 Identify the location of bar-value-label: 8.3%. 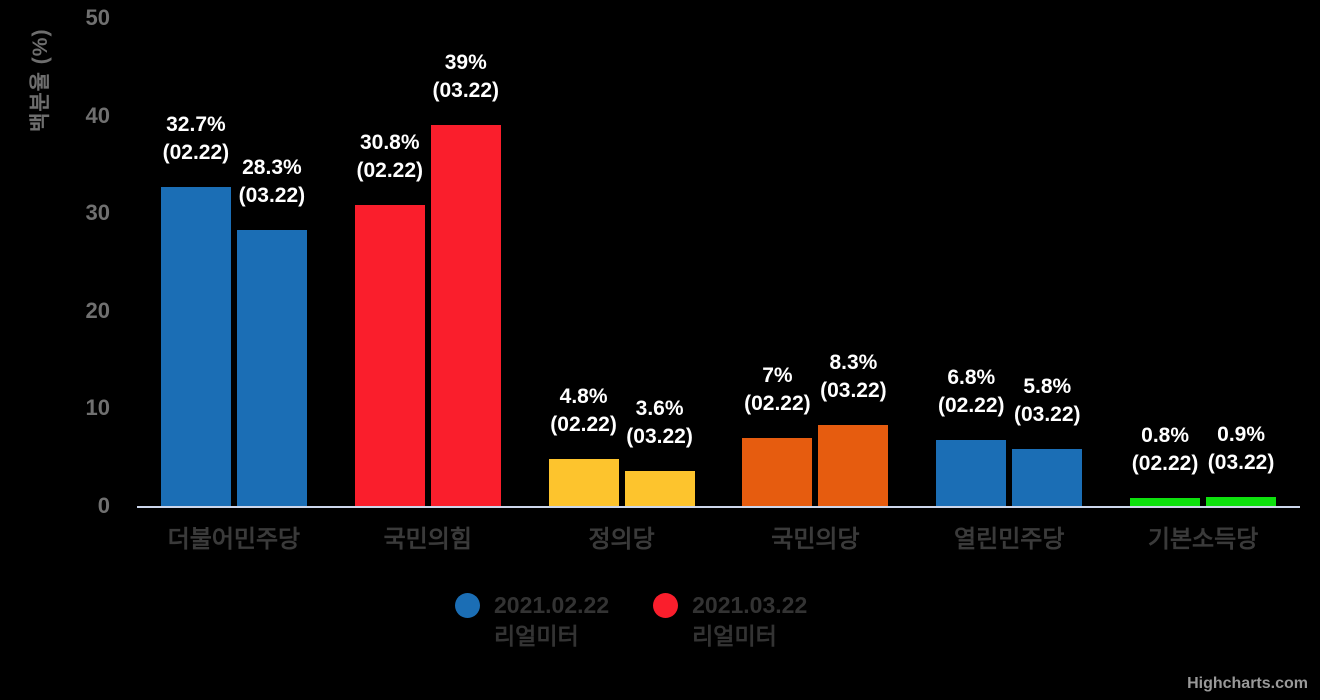
(853, 362).